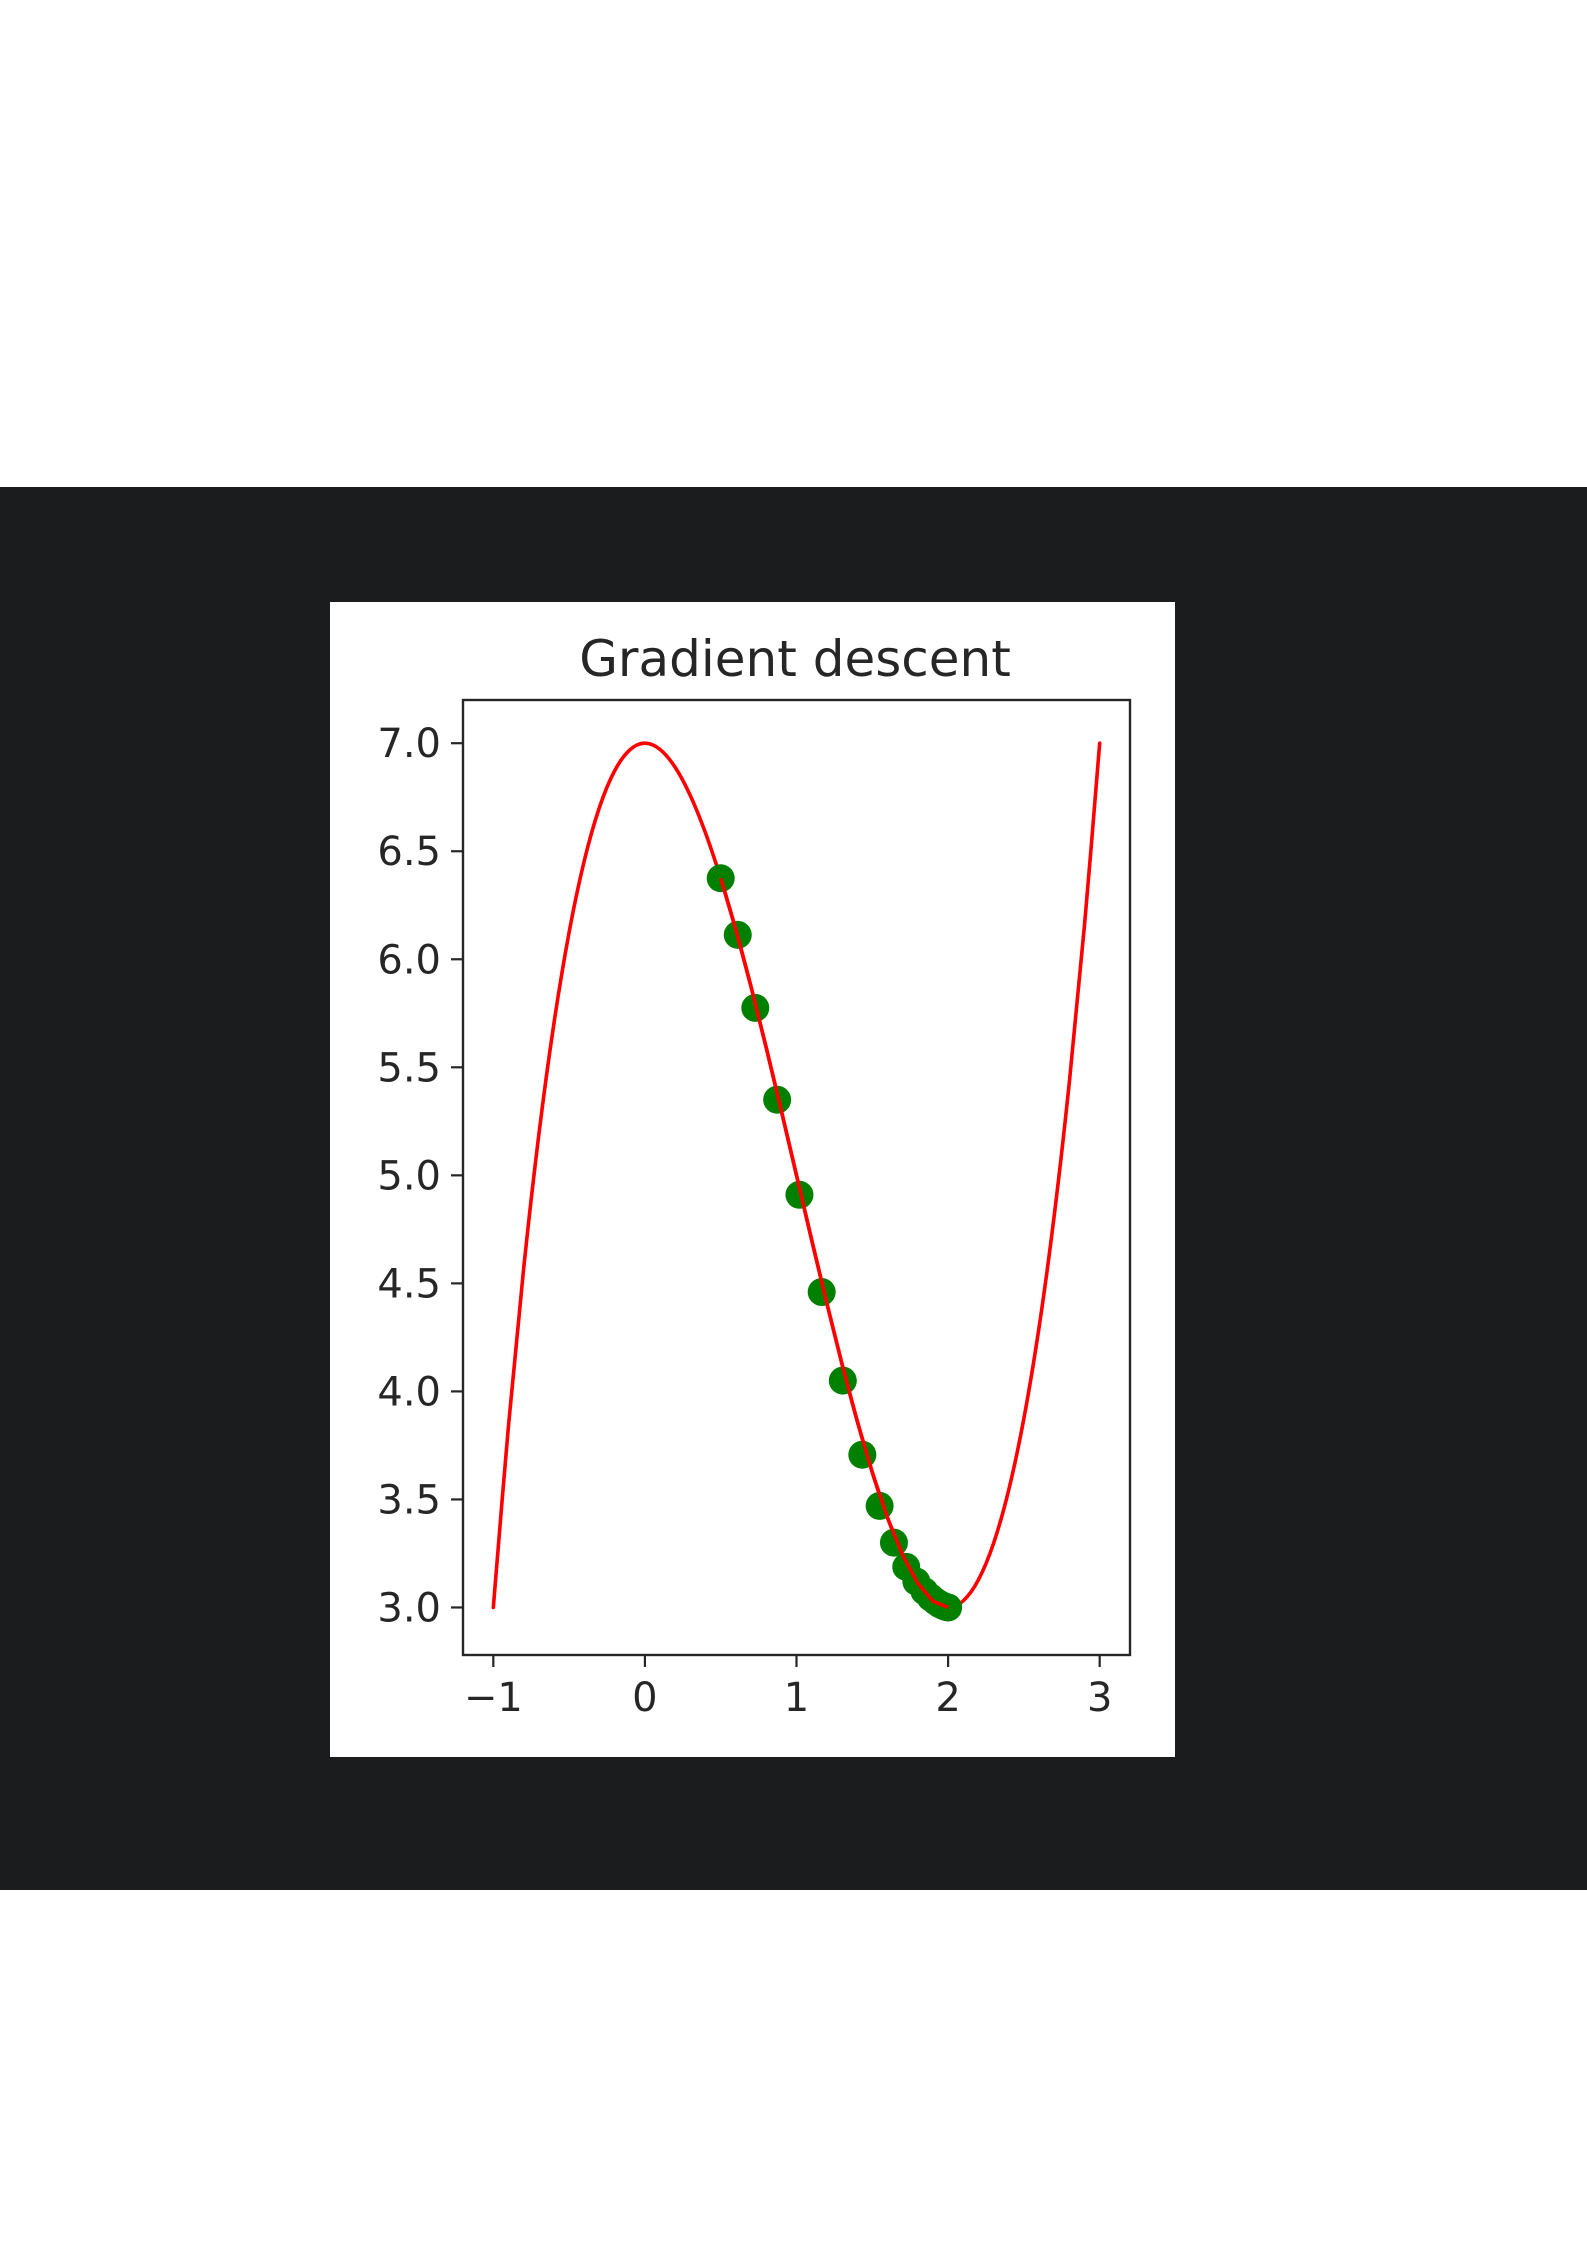 The image size is (1587, 2245). Describe the element at coordinates (409, 1176) in the screenshot. I see `y-tick-label: 5.0` at that location.